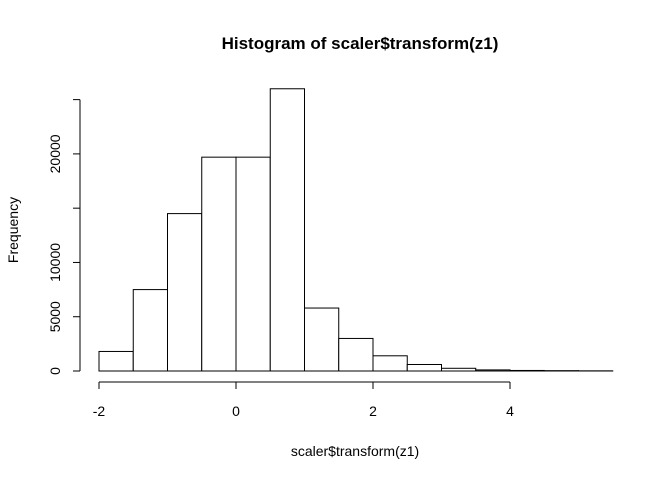 This screenshot has width=672, height=480. I want to click on x-axis: -2 0 2 4, so click(303, 400).